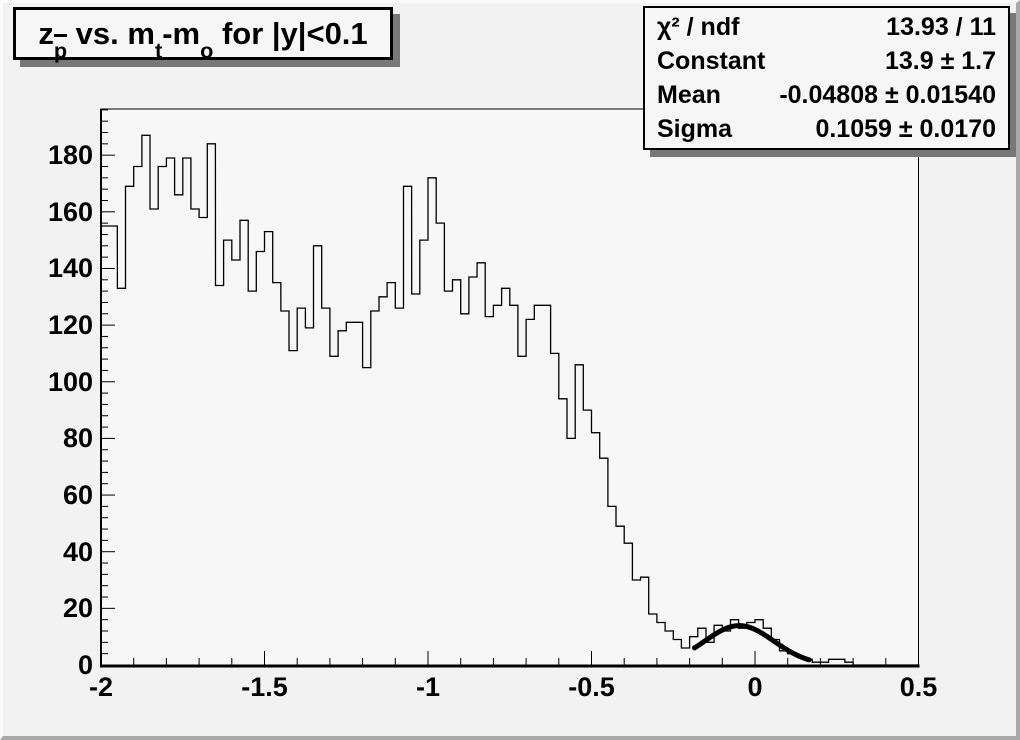 The image size is (1020, 740). Describe the element at coordinates (940, 60) in the screenshot. I see `stats-value: 13.9 ± 1.7` at that location.